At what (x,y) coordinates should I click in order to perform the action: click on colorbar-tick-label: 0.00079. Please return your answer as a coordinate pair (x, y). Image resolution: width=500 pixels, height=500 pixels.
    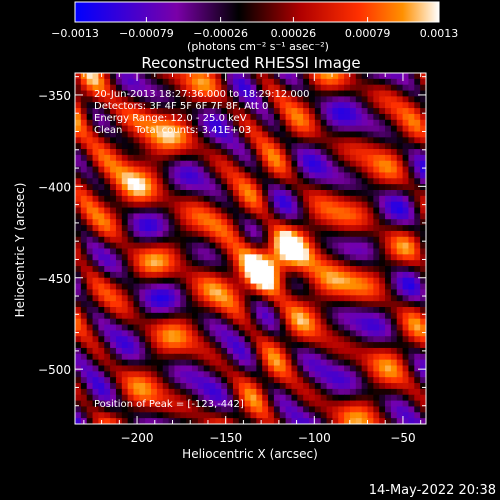
    Looking at the image, I should click on (368, 33).